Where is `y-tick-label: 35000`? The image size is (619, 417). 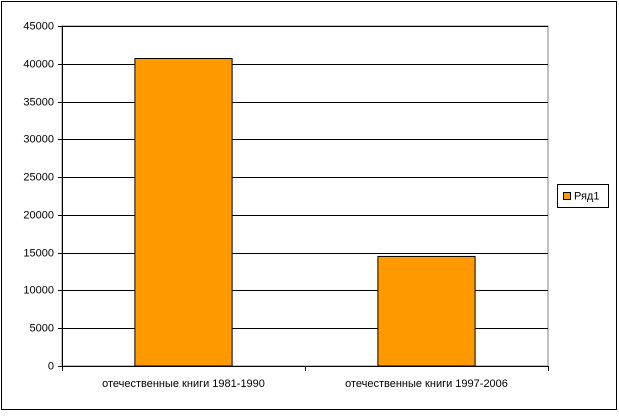 y-tick-label: 35000 is located at coordinates (38, 102).